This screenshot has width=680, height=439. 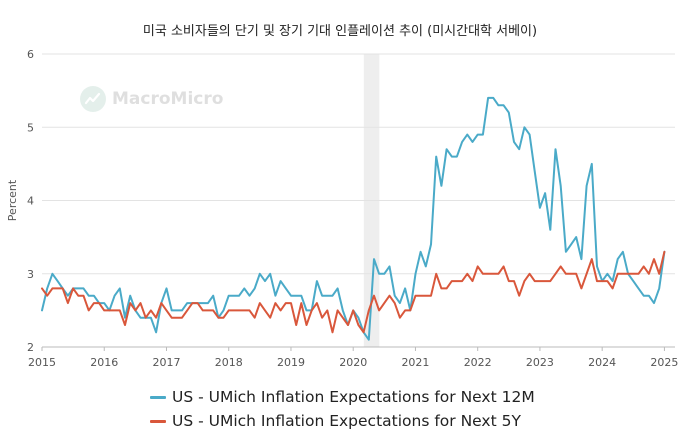 I want to click on chart-title: 미국 소비자들의 단기 및 장기 기대 인플레이션 추이 (미시간대학 서베이), so click(x=340, y=31).